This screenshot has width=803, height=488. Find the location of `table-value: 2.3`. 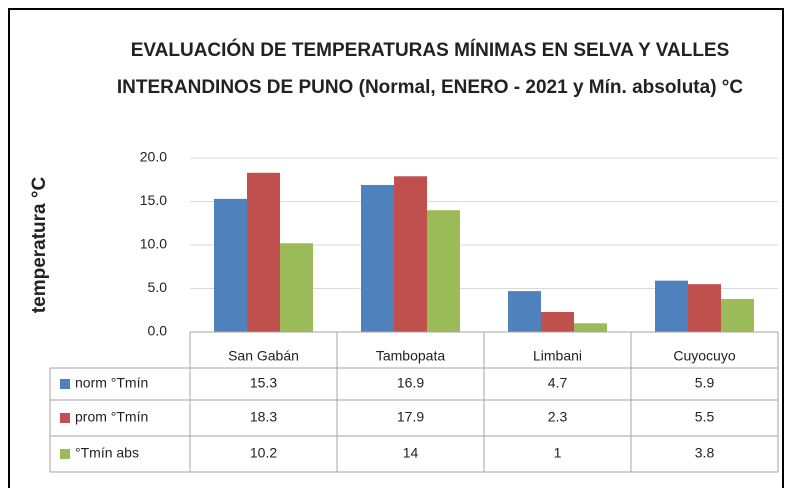

table-value: 2.3 is located at coordinates (558, 417).